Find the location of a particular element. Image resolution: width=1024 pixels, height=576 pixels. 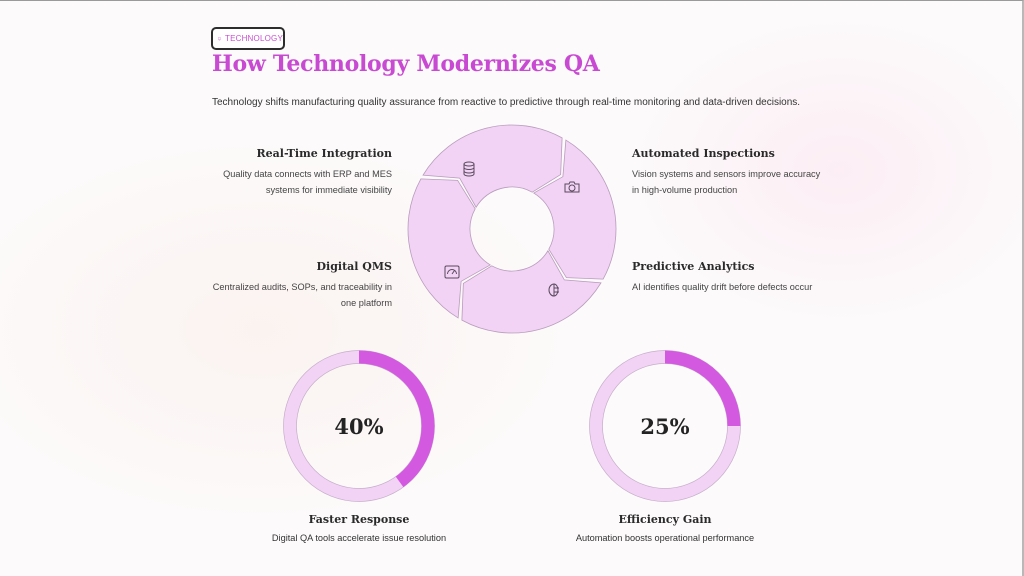

metric-gauge-faster-response: 40% is located at coordinates (359, 426).